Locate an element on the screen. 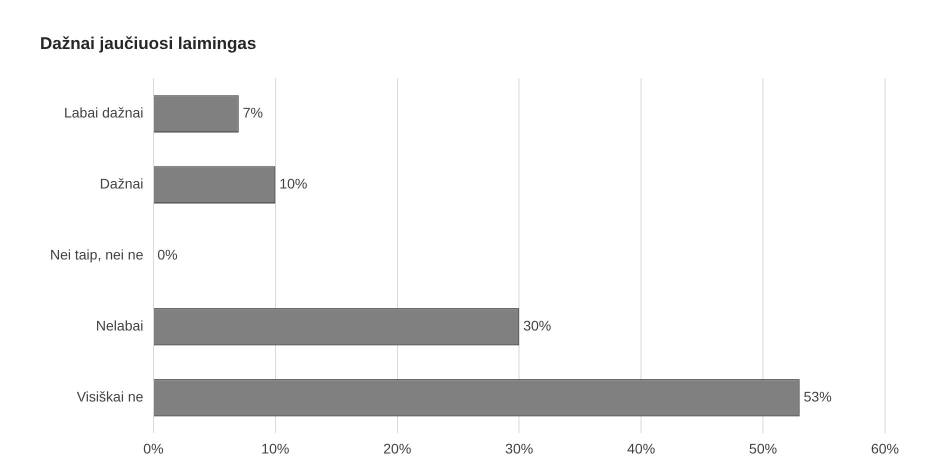 This screenshot has height=476, width=935. data-label: 10% is located at coordinates (293, 184).